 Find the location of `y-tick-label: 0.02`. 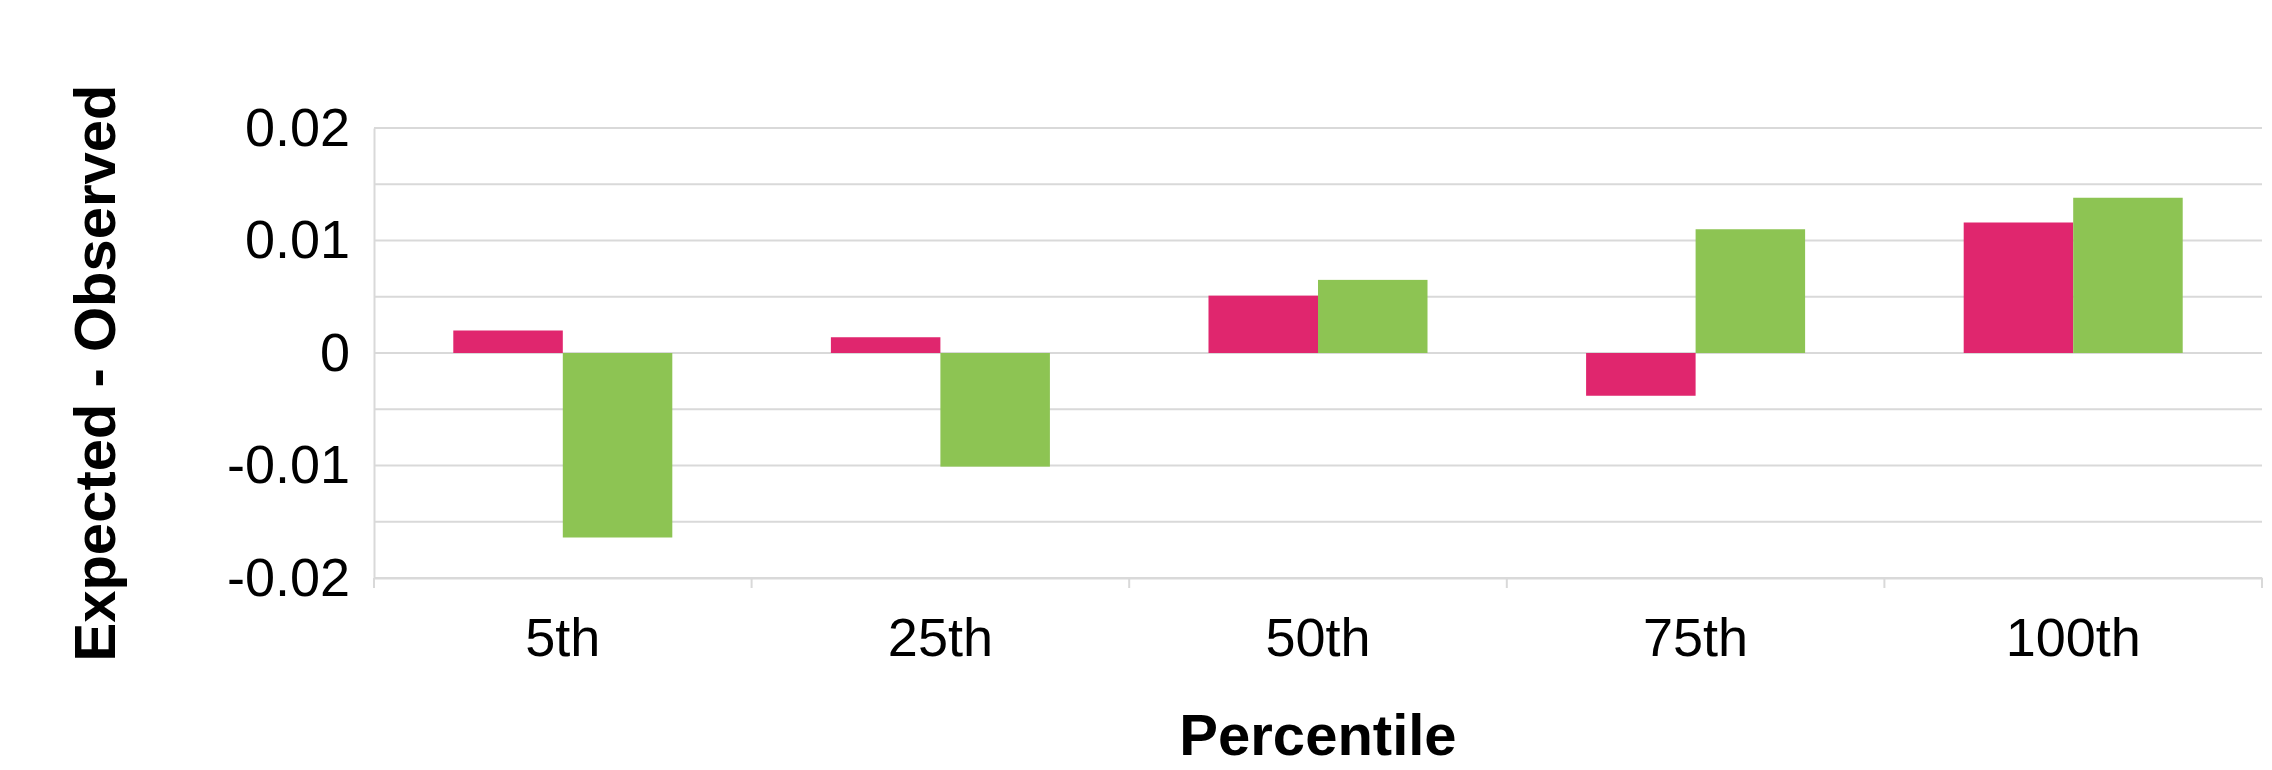

y-tick-label: 0.02 is located at coordinates (297, 126).